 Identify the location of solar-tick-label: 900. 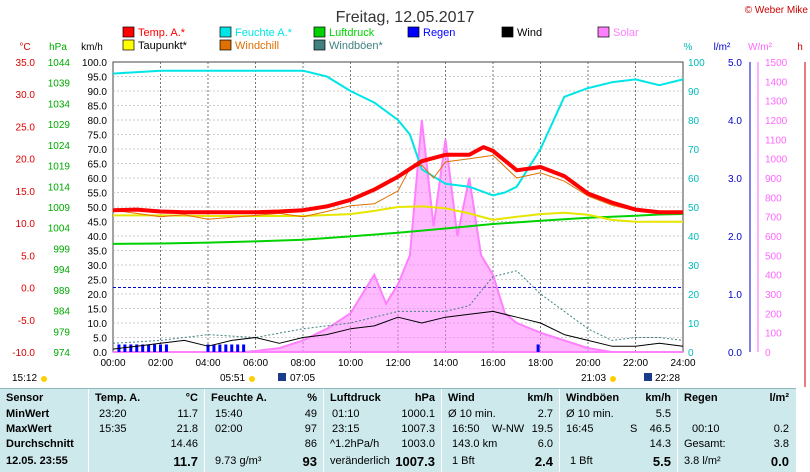
(773, 179).